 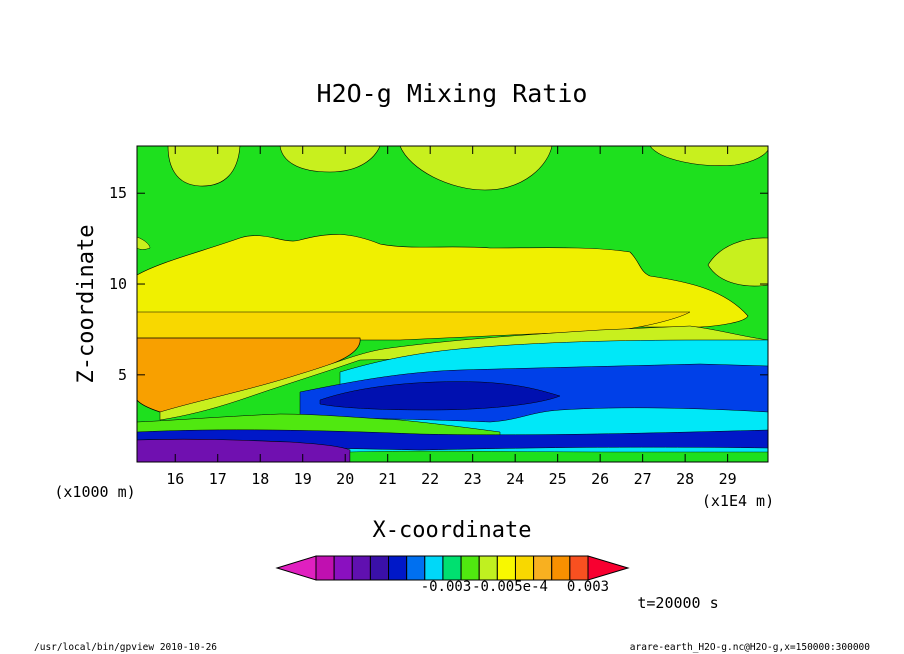 I want to click on x-tick-label: 18, so click(x=260, y=479).